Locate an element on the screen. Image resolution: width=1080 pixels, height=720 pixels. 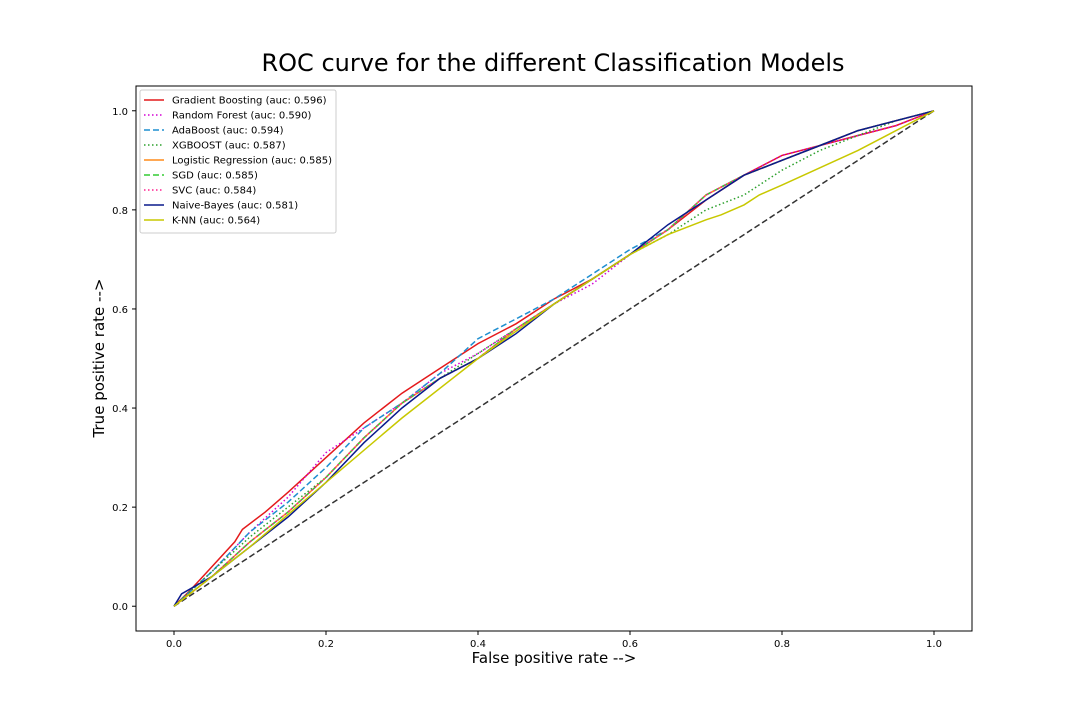
x-tick-label: 0.2 is located at coordinates (326, 644).